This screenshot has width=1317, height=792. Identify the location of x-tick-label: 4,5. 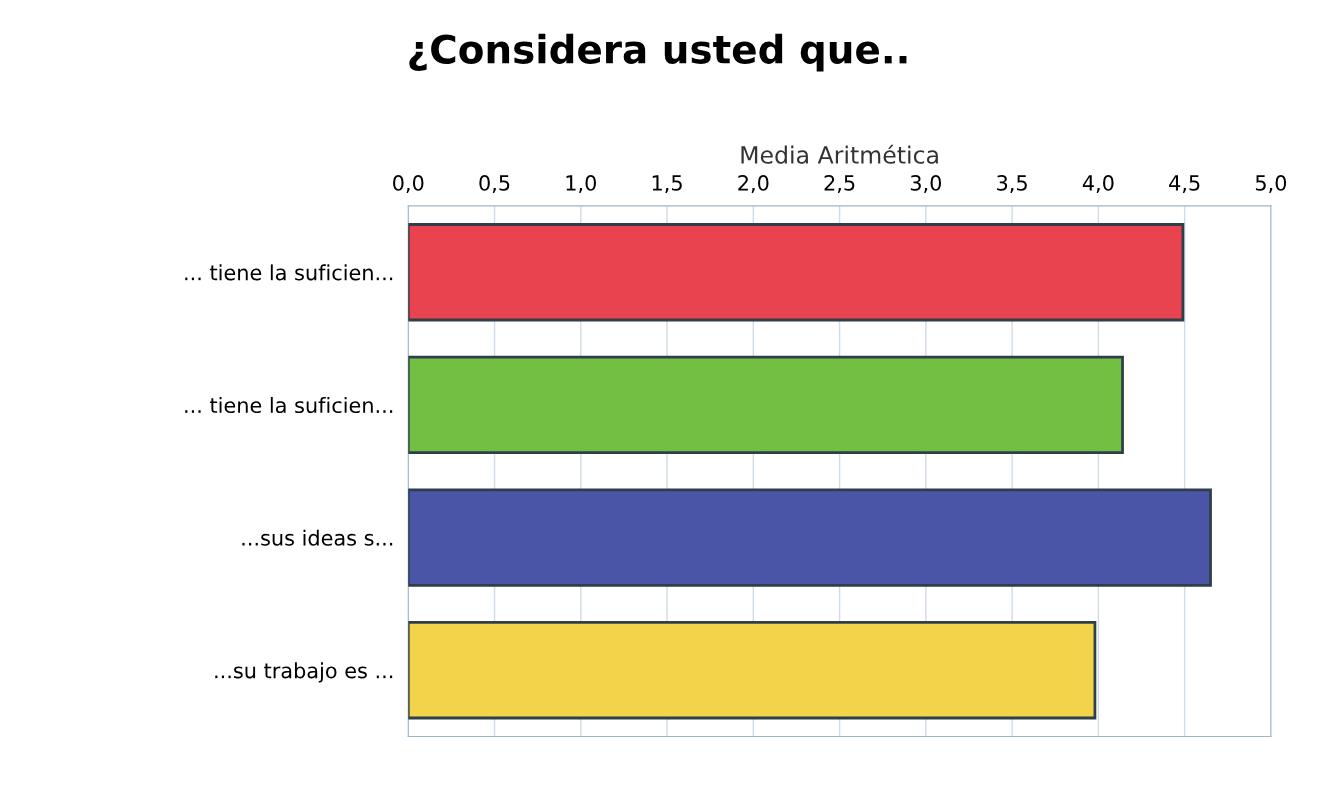
(1184, 184).